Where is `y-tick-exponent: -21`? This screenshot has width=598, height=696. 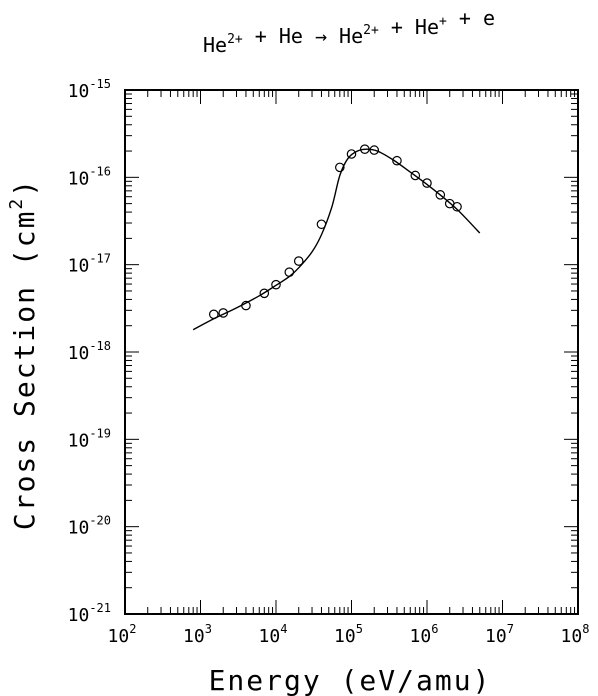
y-tick-exponent: -21 is located at coordinates (100, 608).